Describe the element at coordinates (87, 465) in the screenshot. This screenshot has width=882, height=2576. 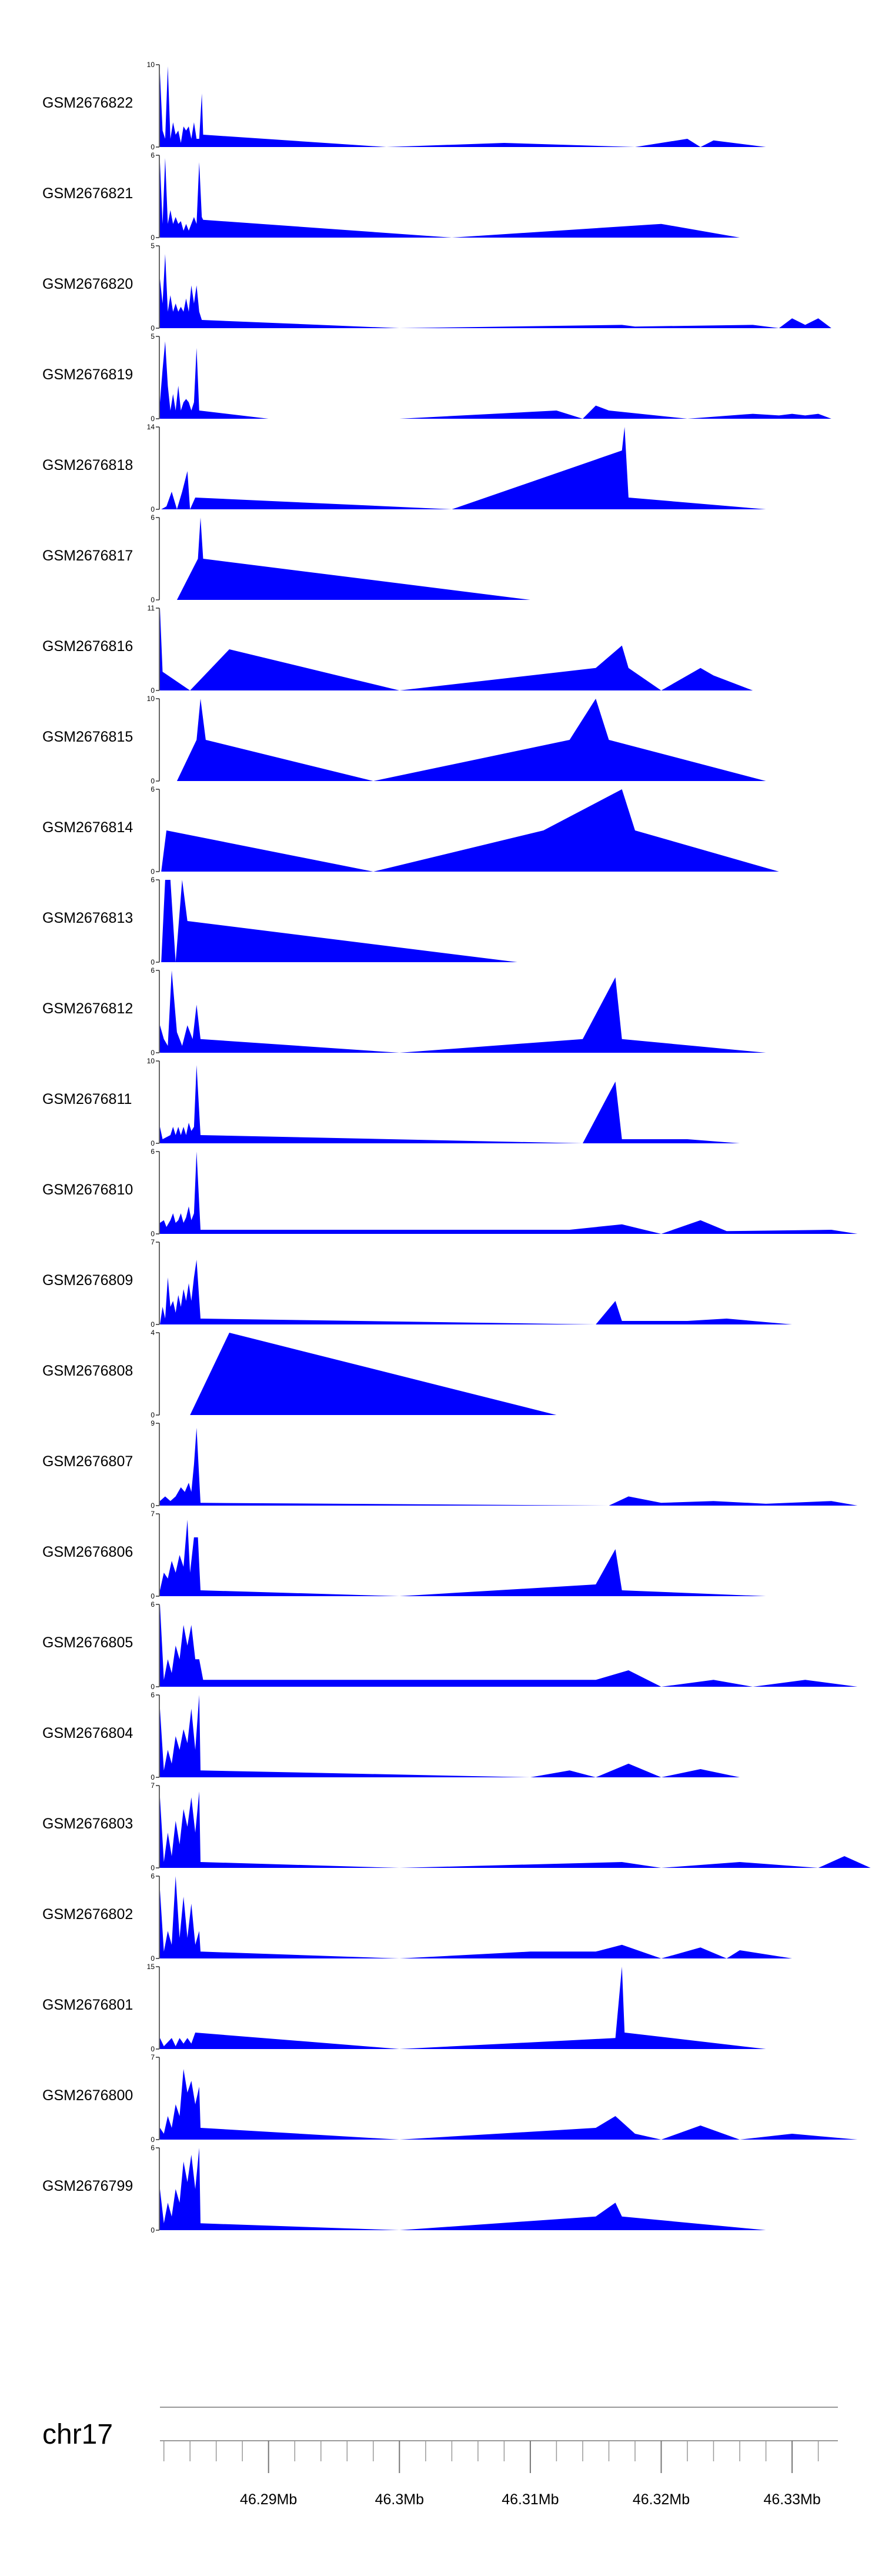
I see `track-label: GSM2676818` at that location.